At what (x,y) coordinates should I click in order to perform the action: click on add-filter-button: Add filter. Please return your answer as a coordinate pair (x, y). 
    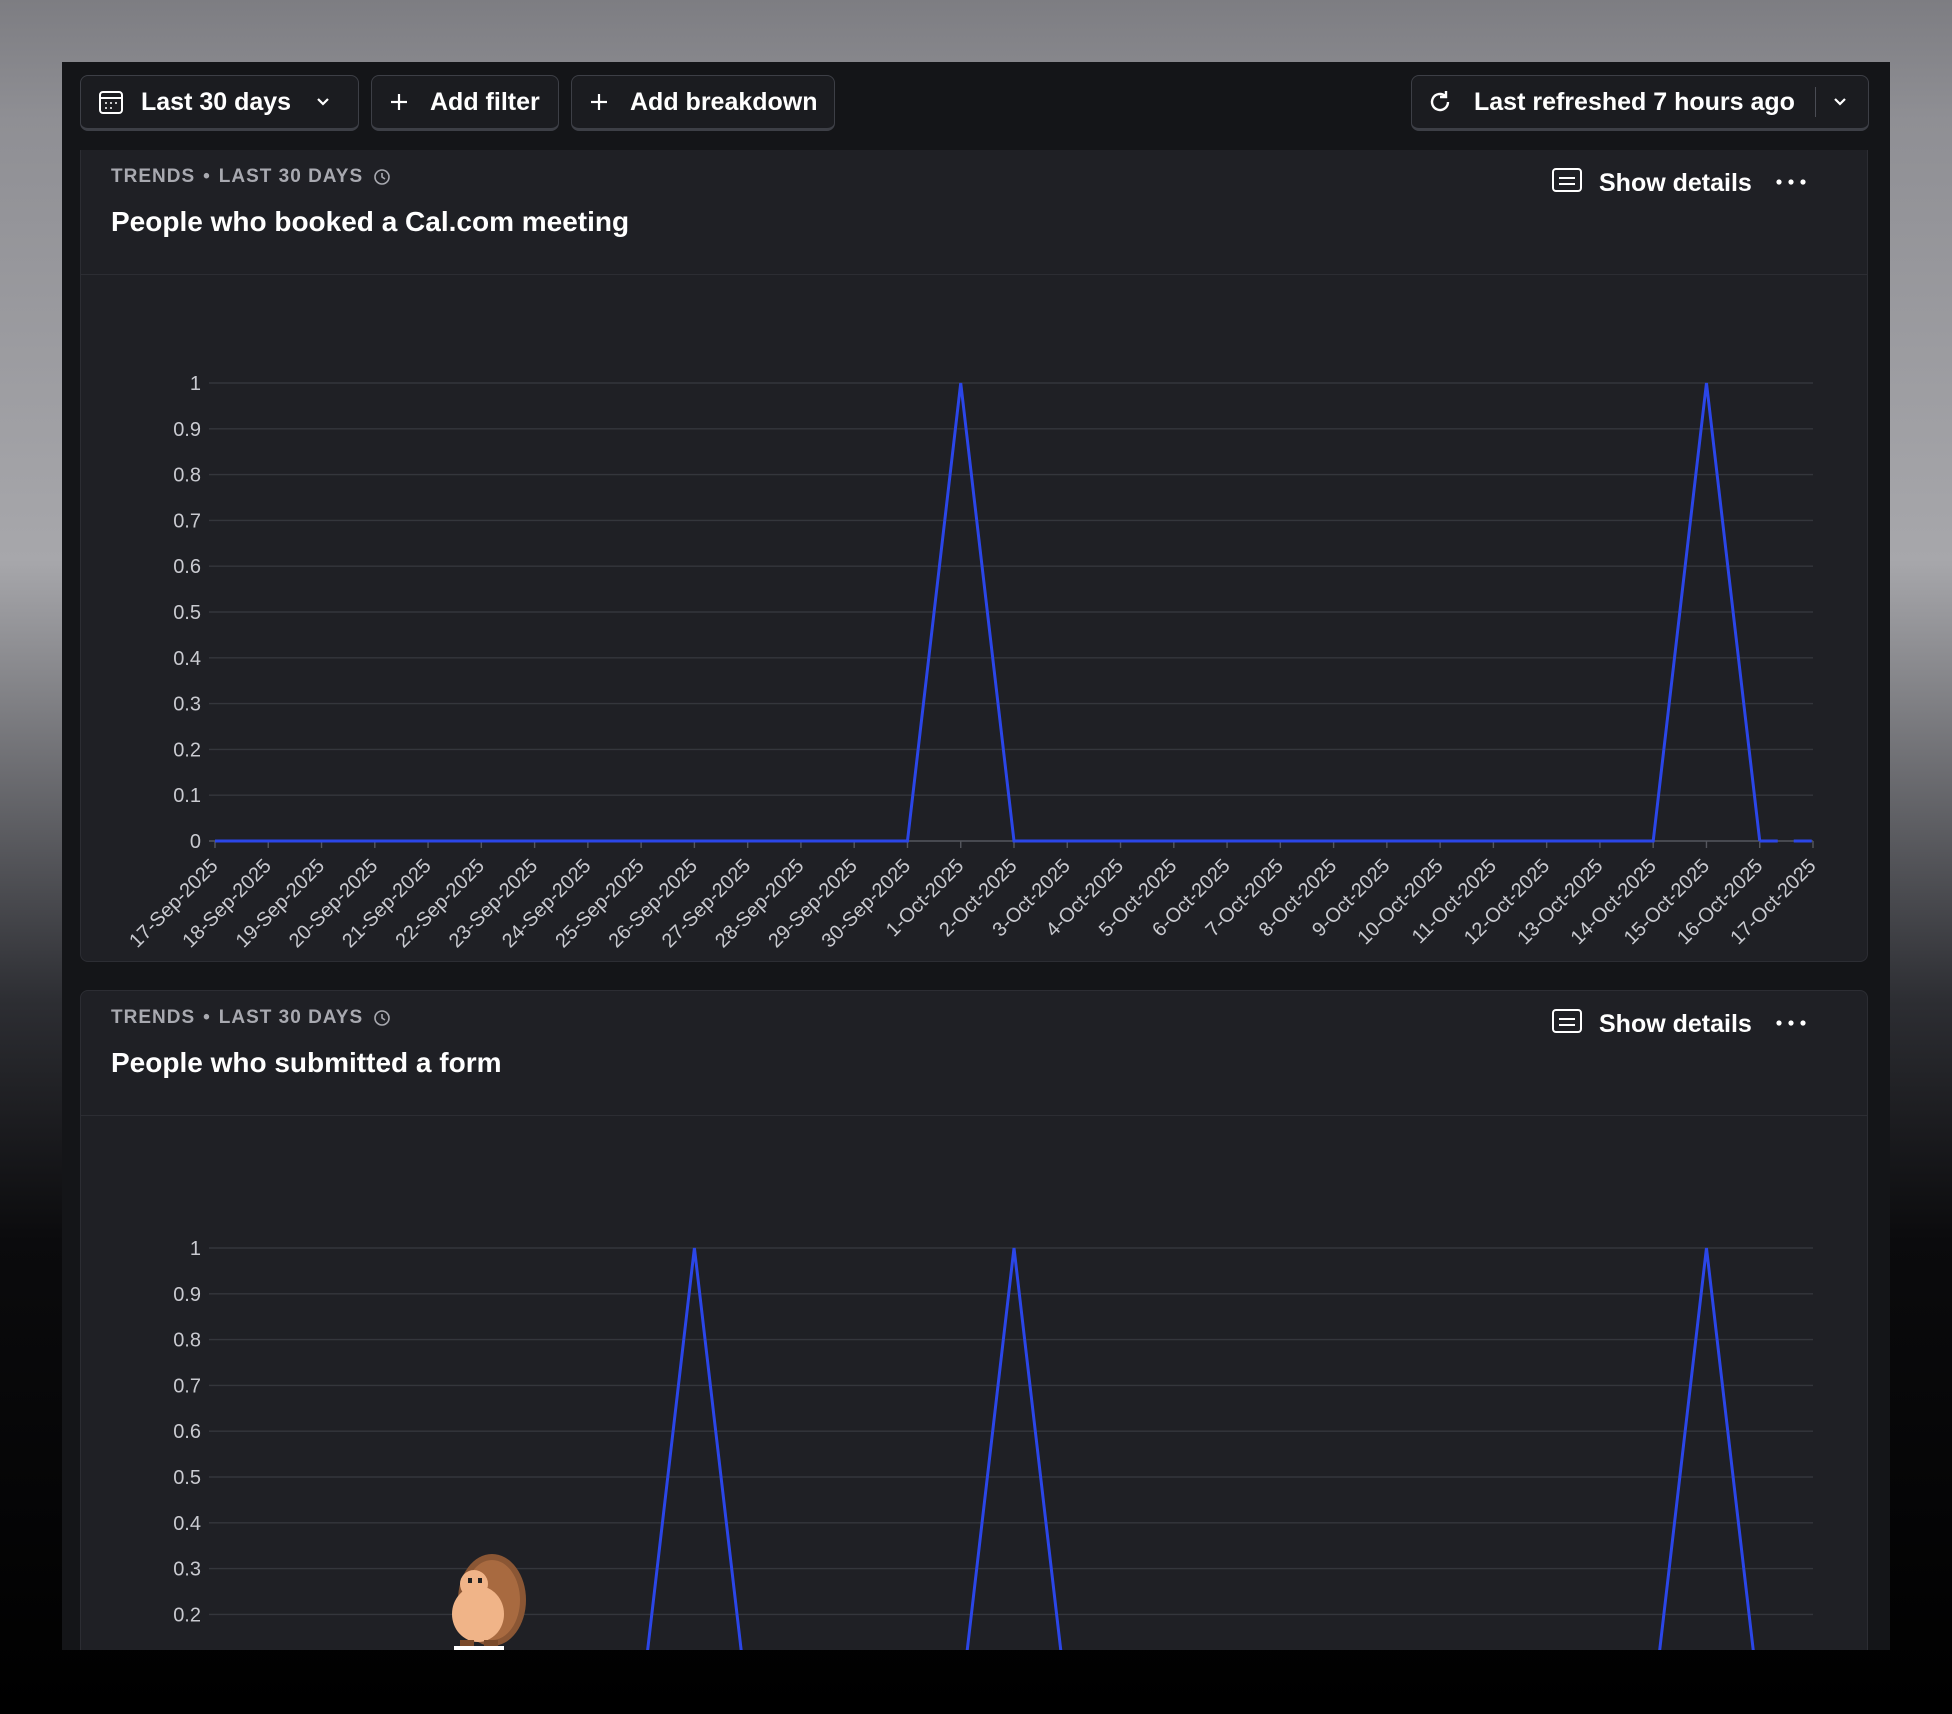
    Looking at the image, I should click on (465, 103).